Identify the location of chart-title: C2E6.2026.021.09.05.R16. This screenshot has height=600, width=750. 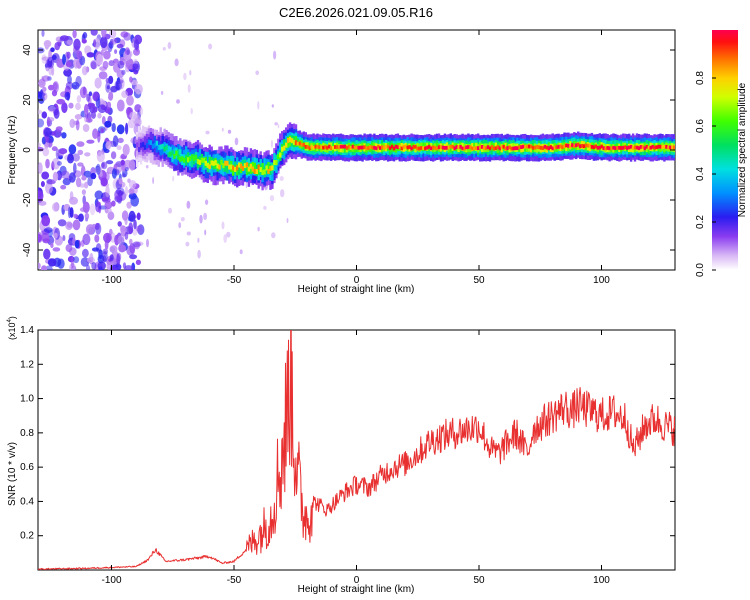
(356, 12).